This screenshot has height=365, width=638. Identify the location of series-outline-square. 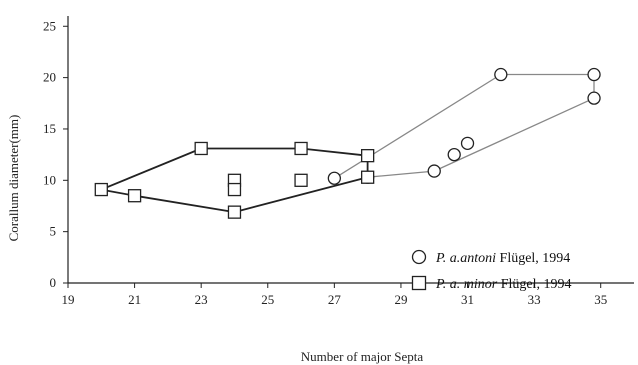
(234, 180).